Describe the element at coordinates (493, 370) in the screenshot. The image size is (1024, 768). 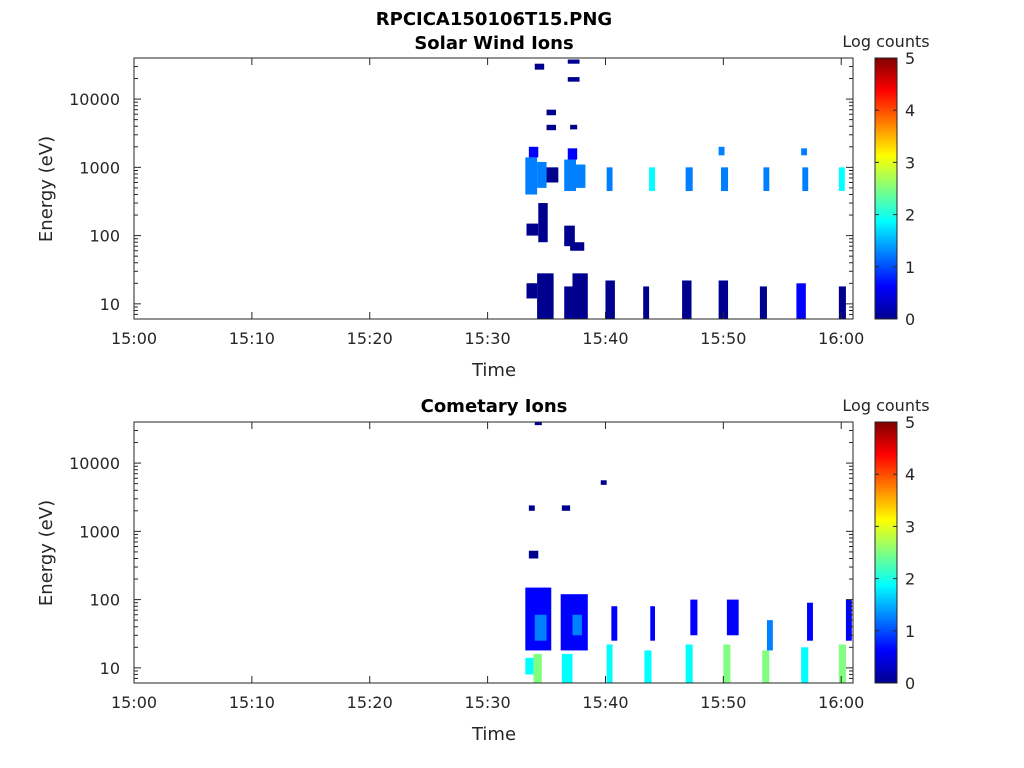
I see `x-axis-label: Time` at that location.